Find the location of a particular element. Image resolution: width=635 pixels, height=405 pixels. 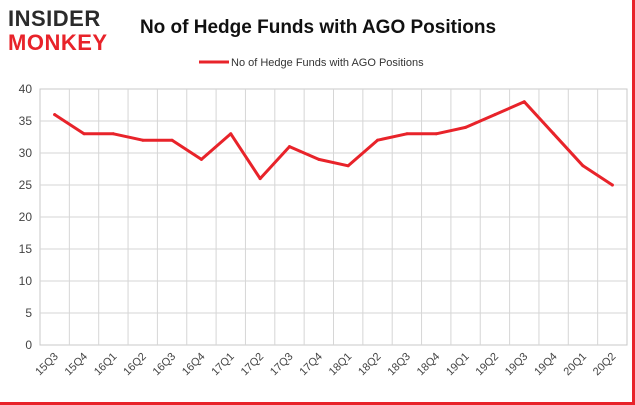

x-tick-label: 18Q2 is located at coordinates (370, 365).